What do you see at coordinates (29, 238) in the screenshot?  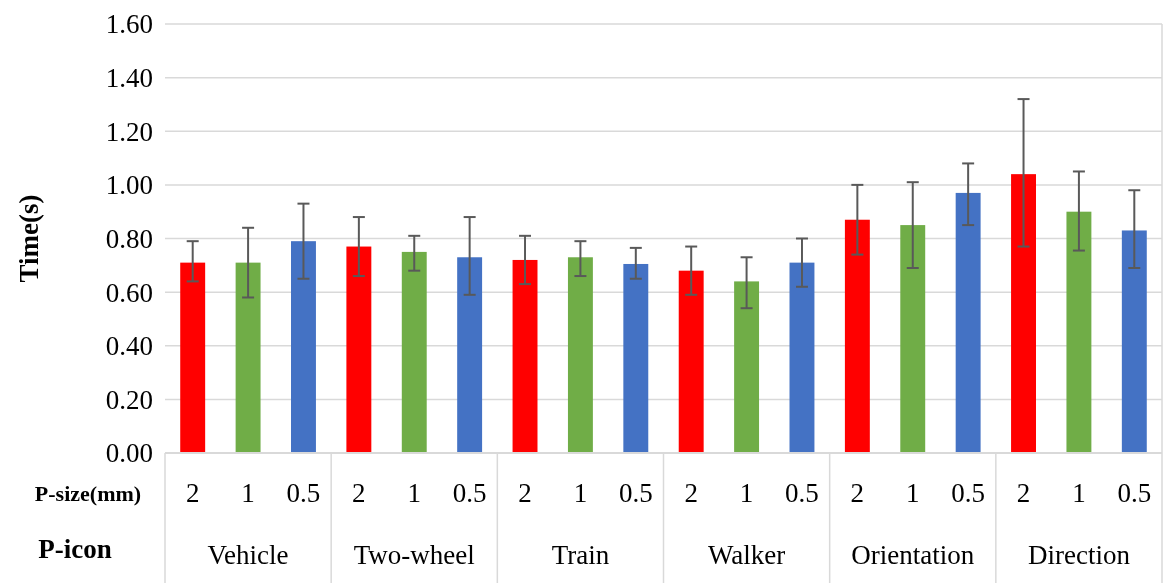 I see `y-axis-title: Time(s)` at bounding box center [29, 238].